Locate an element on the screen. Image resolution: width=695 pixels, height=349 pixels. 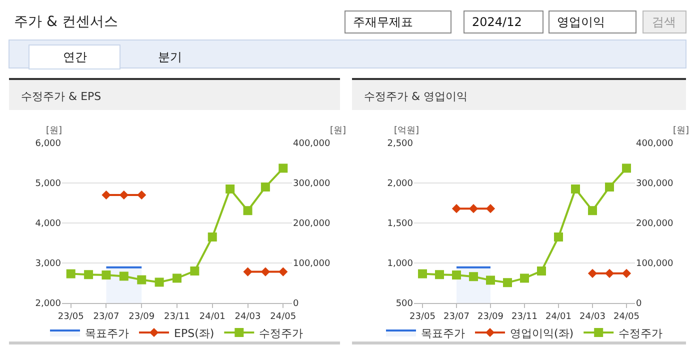
y-tick-label: 1,500 is located at coordinates (400, 224).